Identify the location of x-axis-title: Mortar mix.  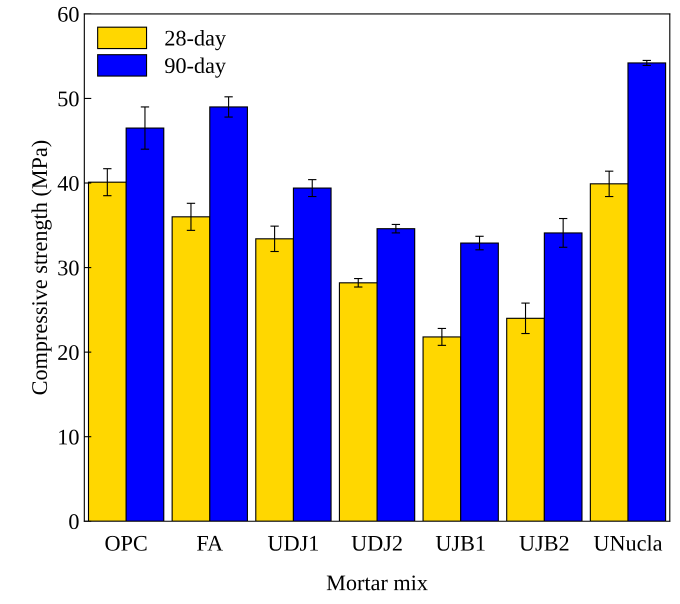
(377, 582).